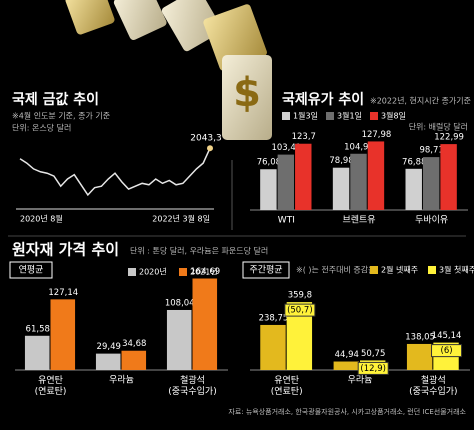 This screenshot has width=474, height=430. I want to click on chart-subtitle: ※4월 인도분 기준, 종가 기준, so click(61, 116).